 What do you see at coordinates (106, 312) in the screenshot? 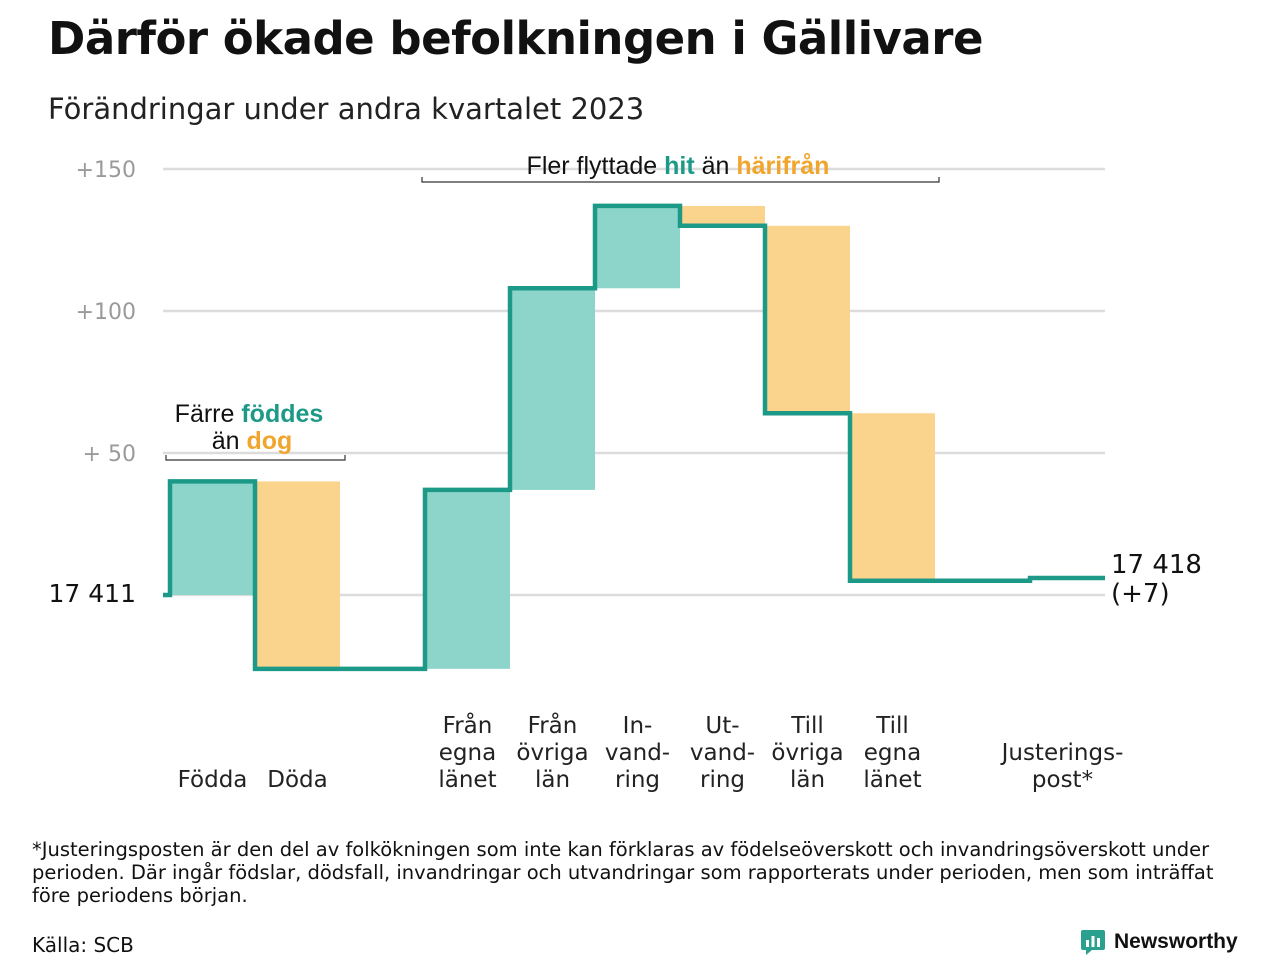
I see `y-tick-label: +100` at bounding box center [106, 312].